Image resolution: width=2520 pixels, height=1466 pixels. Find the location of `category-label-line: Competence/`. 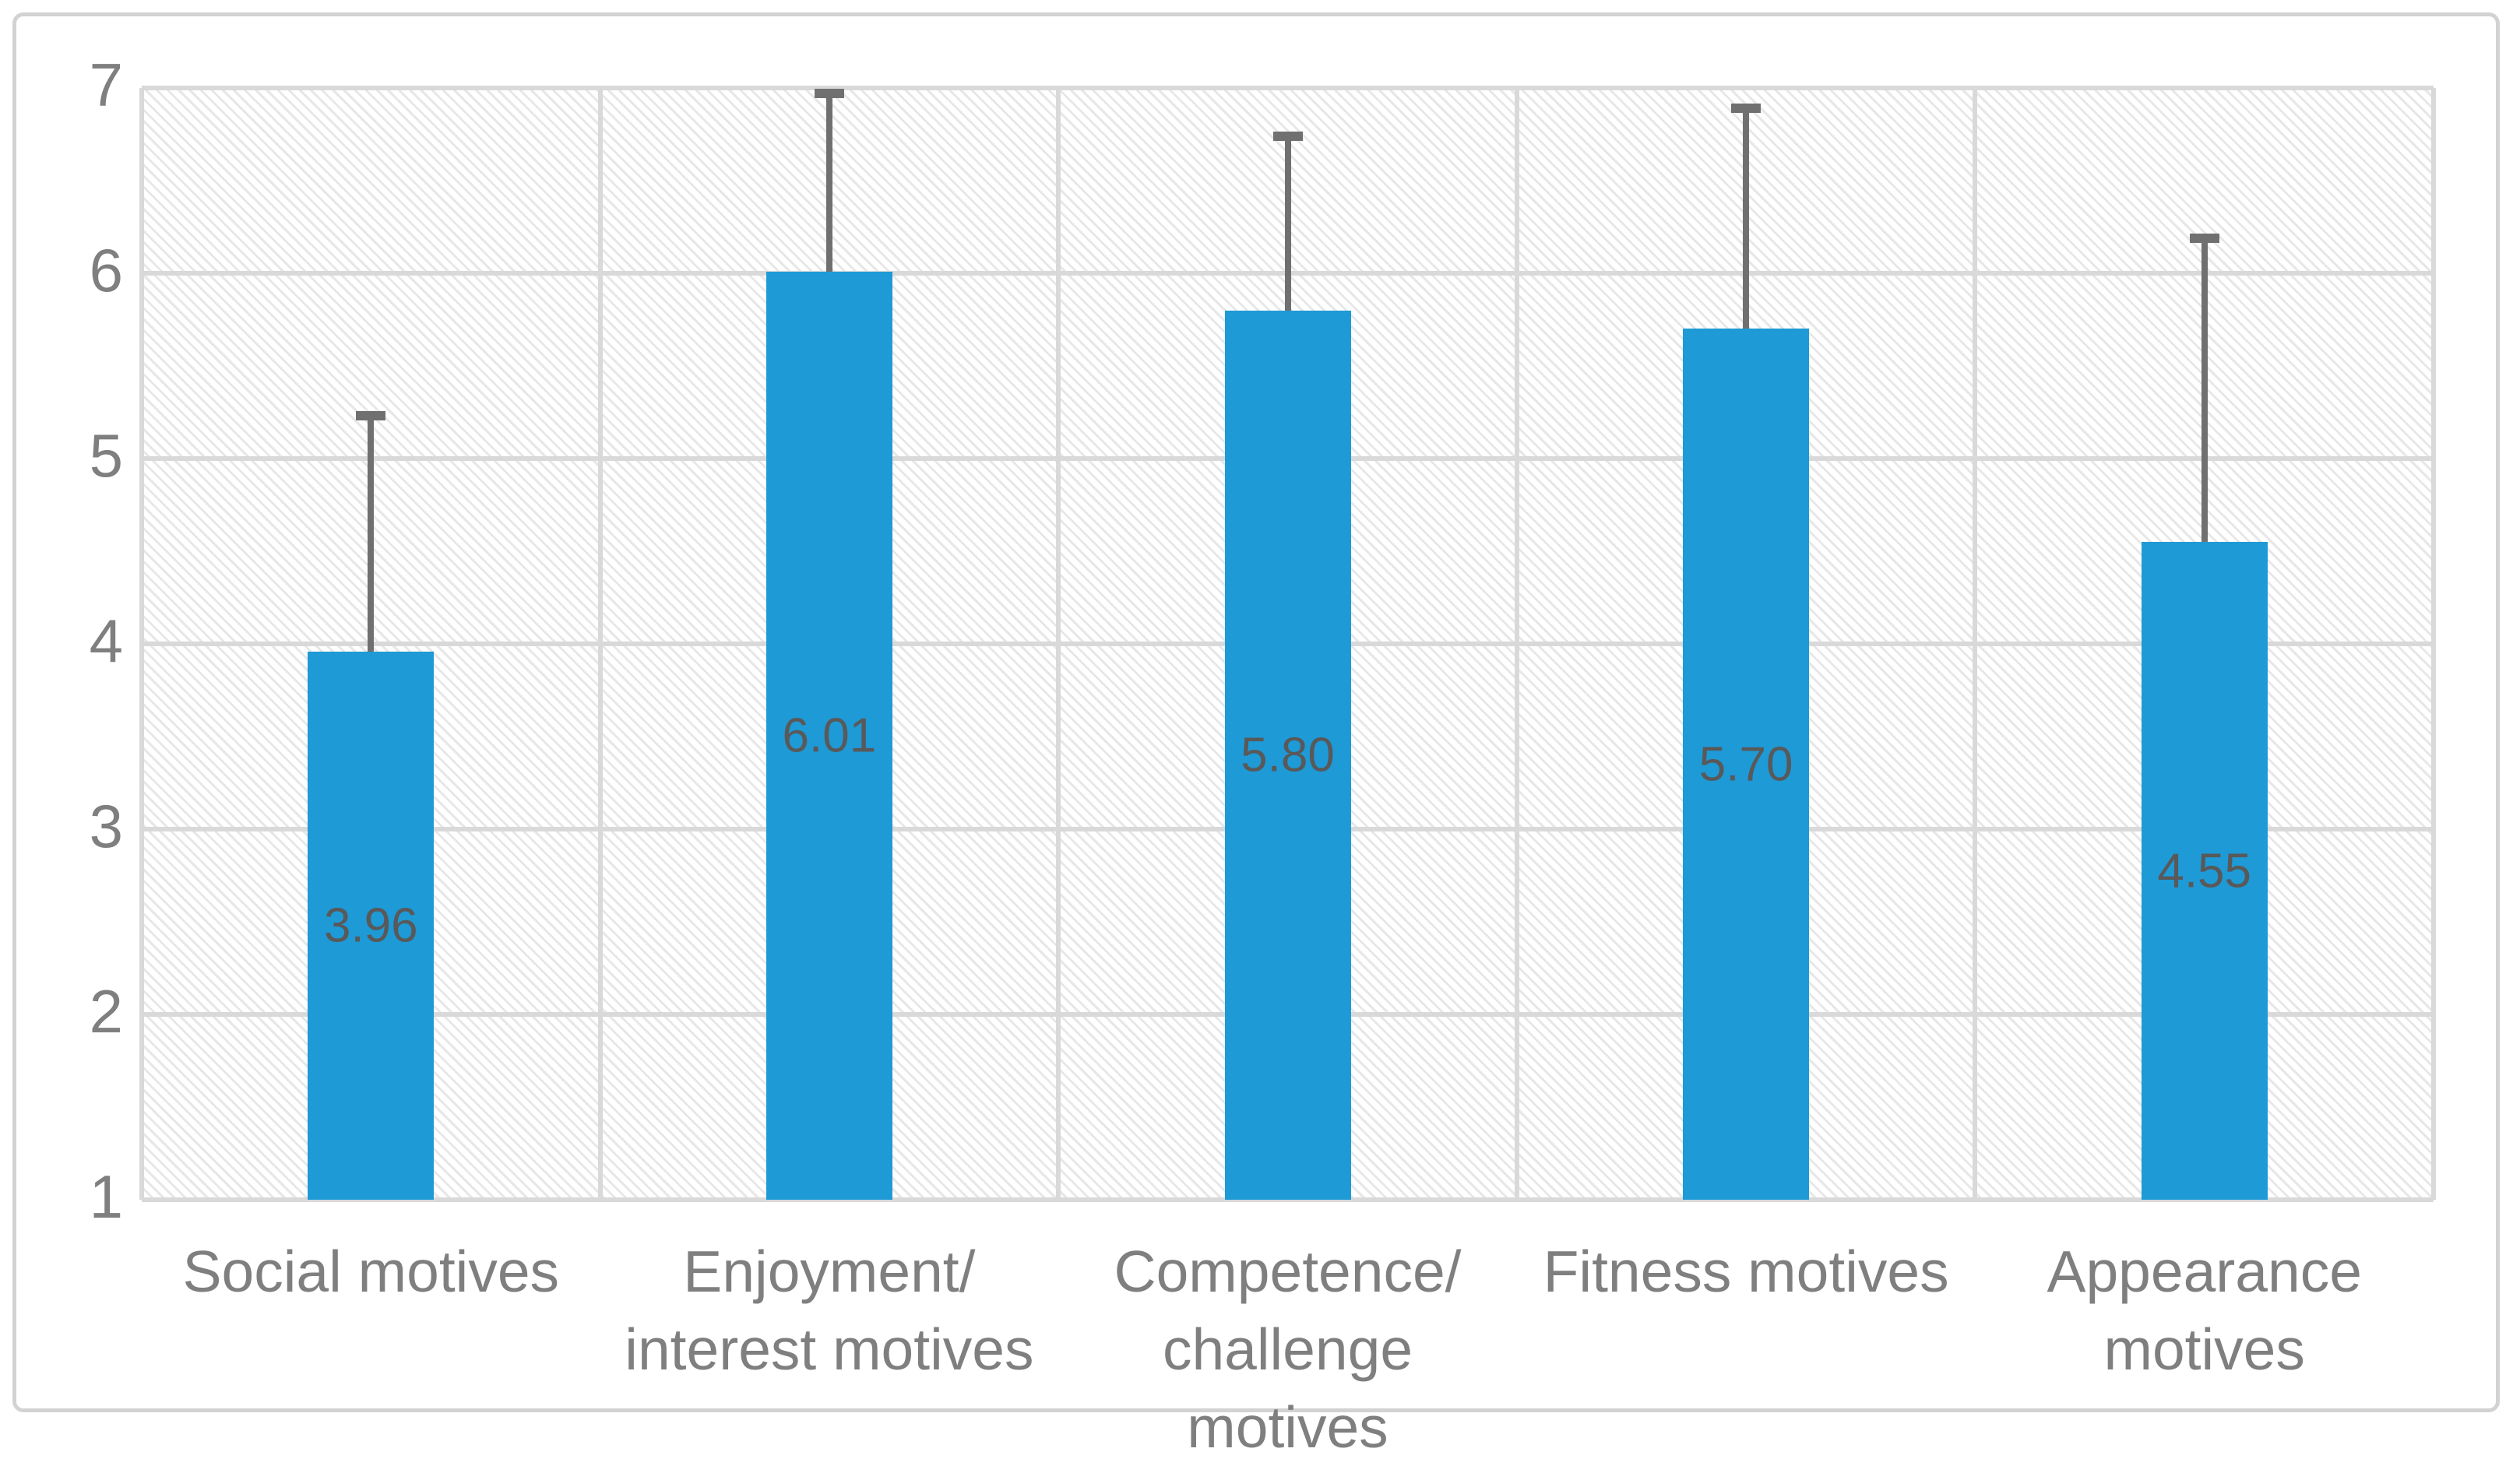

category-label-line: Competence/ is located at coordinates (1288, 1271).